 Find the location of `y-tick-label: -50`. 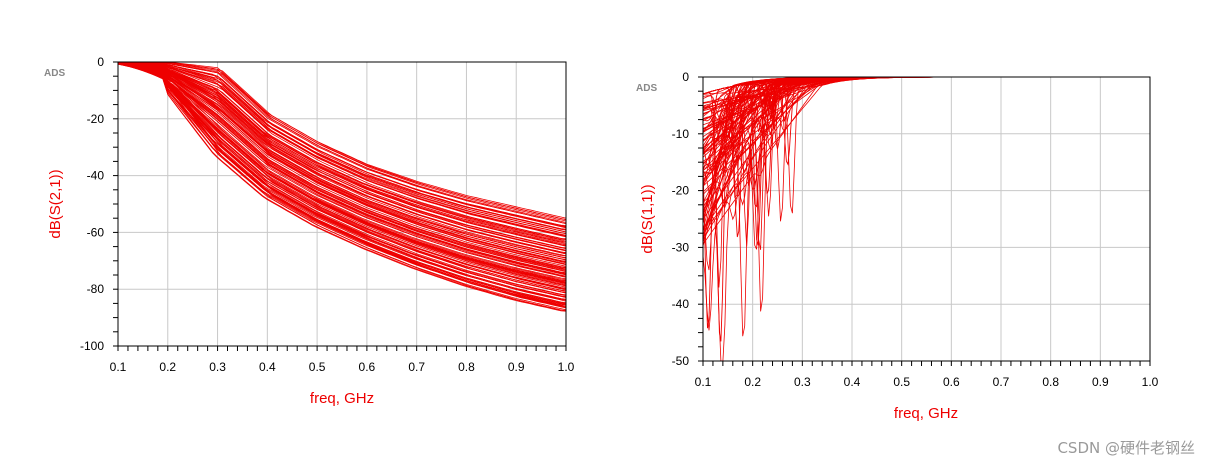

y-tick-label: -50 is located at coordinates (681, 361).